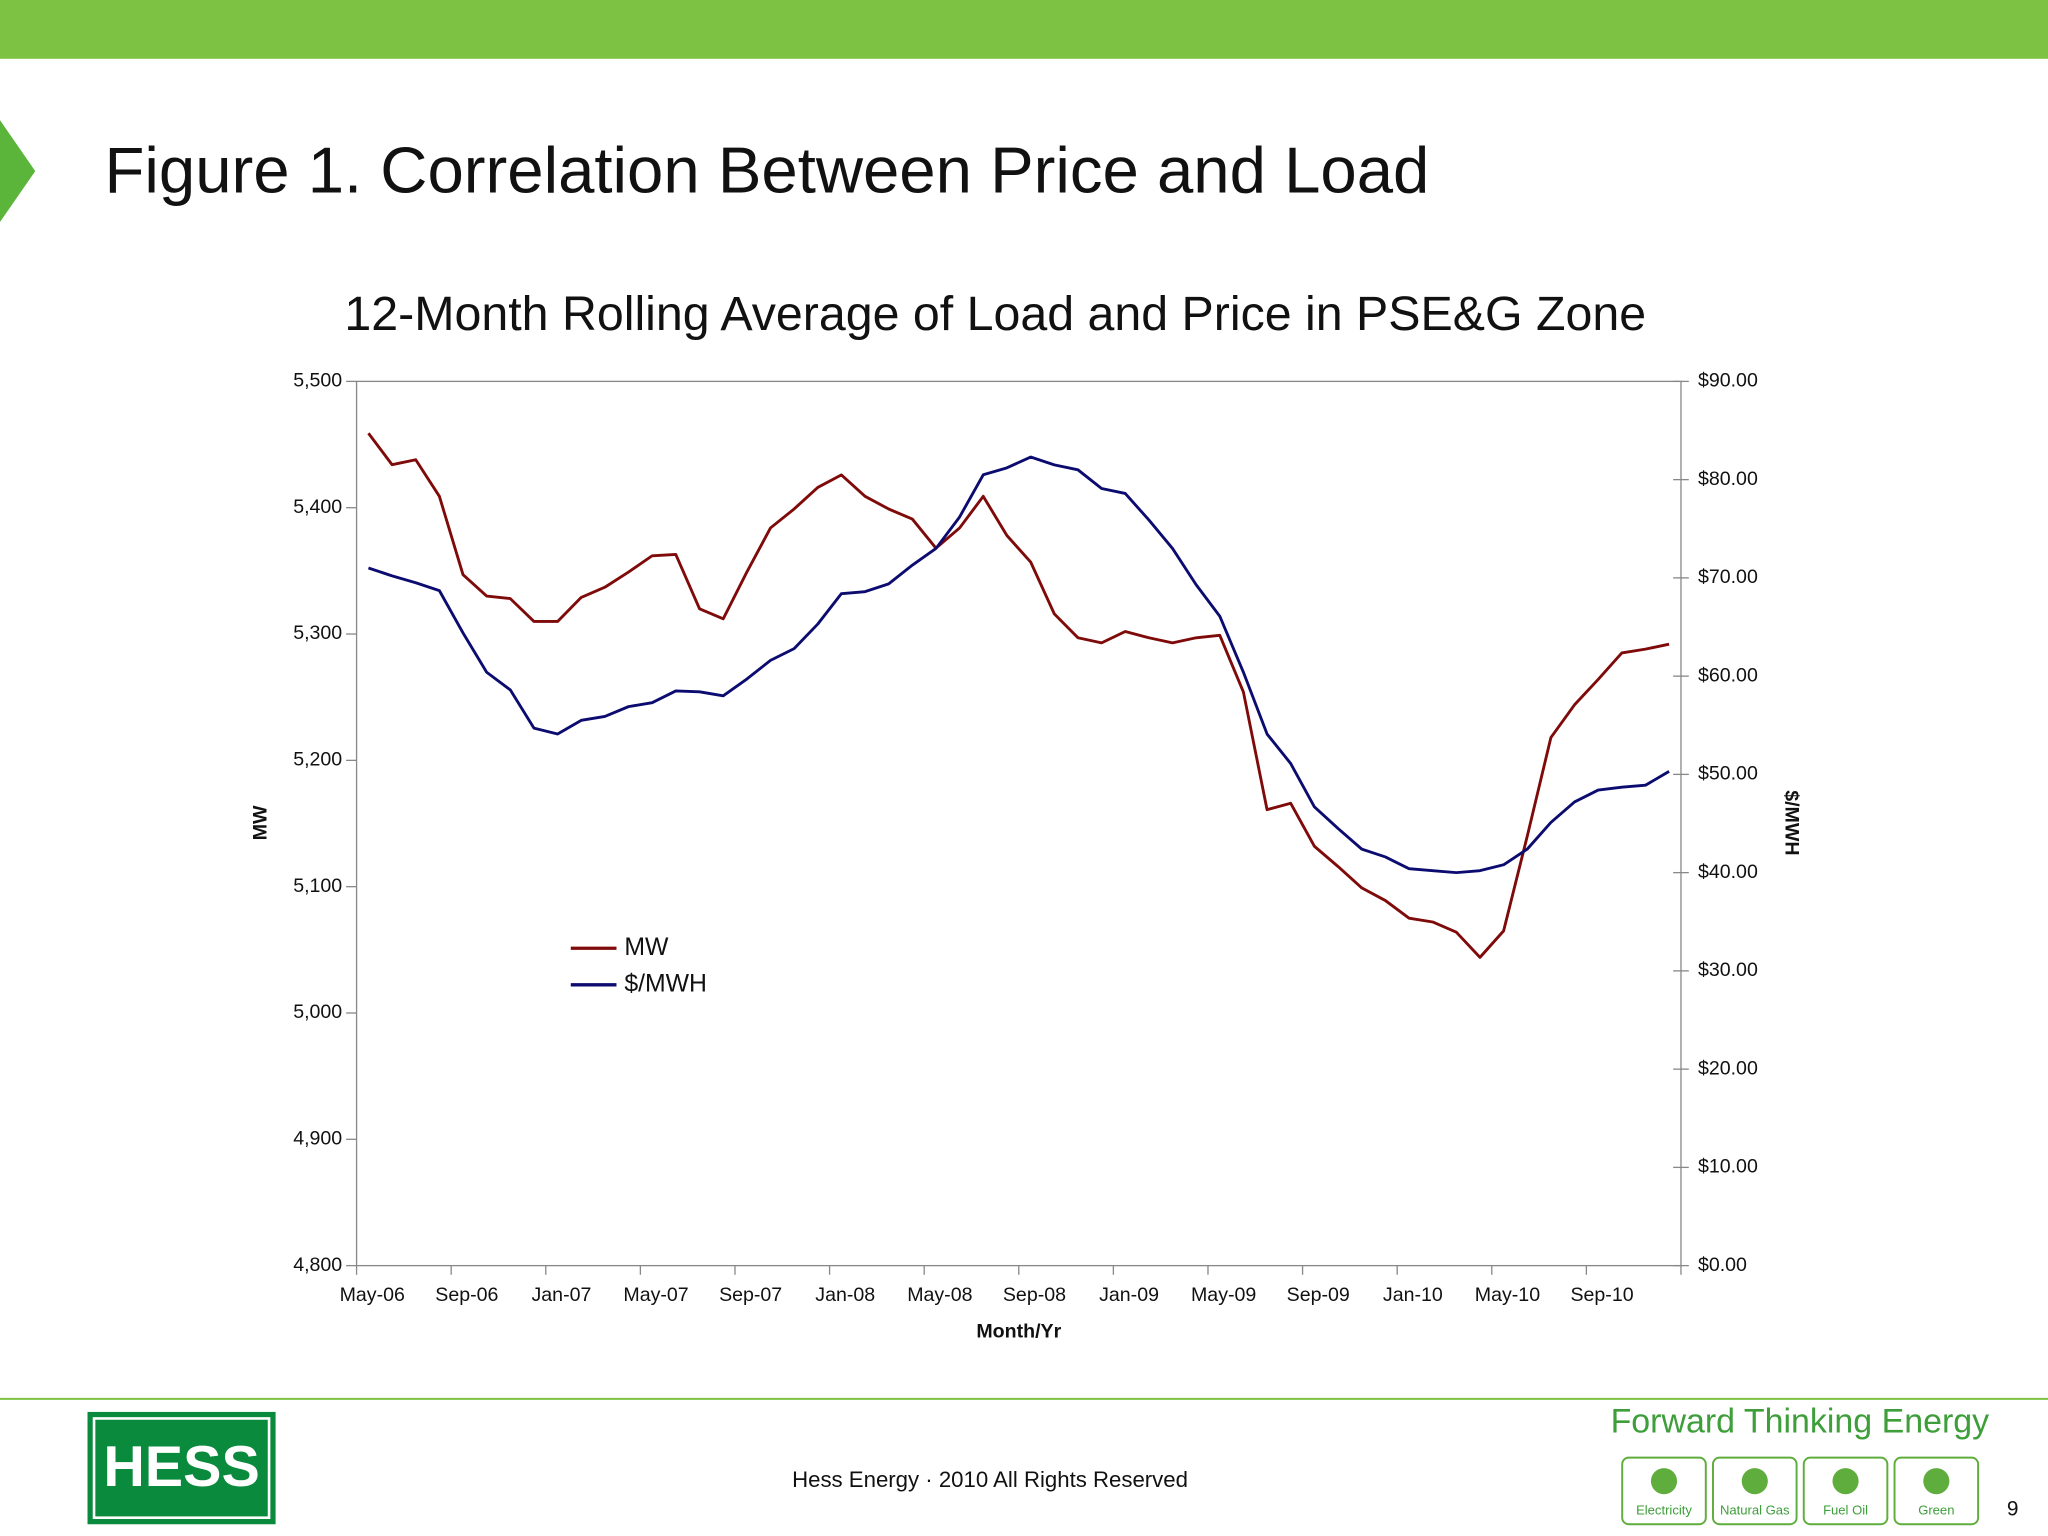 This screenshot has width=2048, height=1536. What do you see at coordinates (646, 947) in the screenshot?
I see `legend-label: MW` at bounding box center [646, 947].